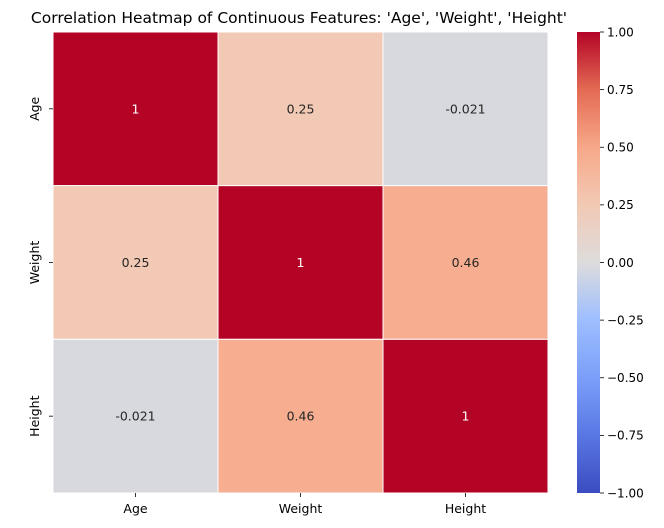 This screenshot has height=528, width=664. Describe the element at coordinates (620, 205) in the screenshot. I see `colorbar-tick-label: 0.25` at that location.